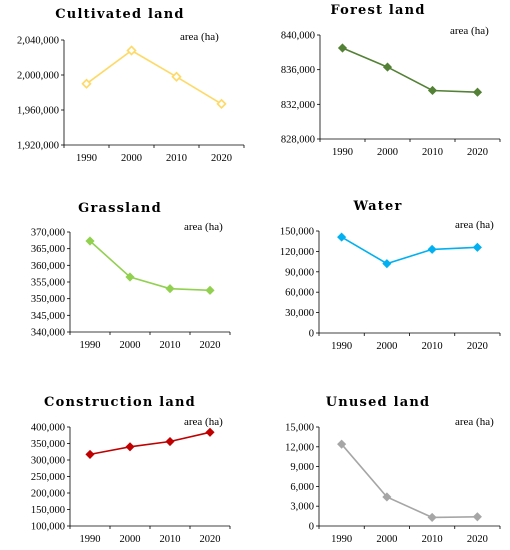 The width and height of the screenshot is (510, 550). What do you see at coordinates (48, 299) in the screenshot?
I see `y-tick-label: 350,000` at bounding box center [48, 299].